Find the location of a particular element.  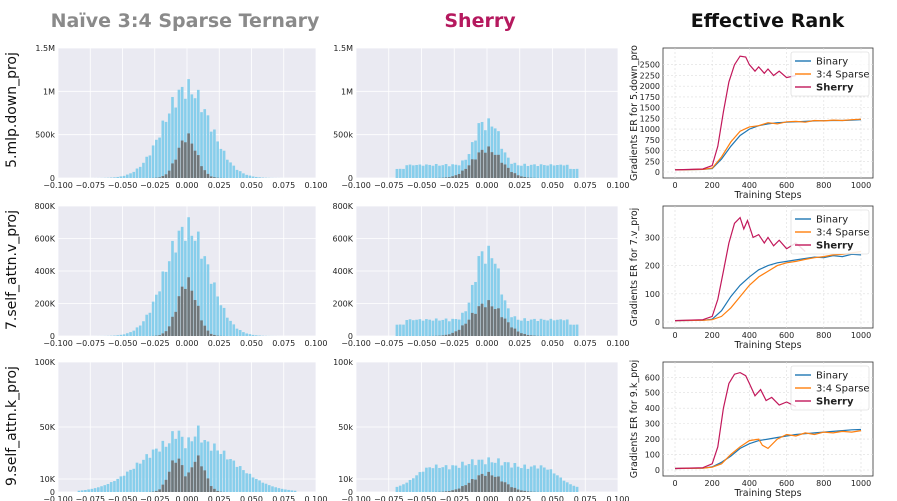

legend-box is located at coordinates (830, 388).